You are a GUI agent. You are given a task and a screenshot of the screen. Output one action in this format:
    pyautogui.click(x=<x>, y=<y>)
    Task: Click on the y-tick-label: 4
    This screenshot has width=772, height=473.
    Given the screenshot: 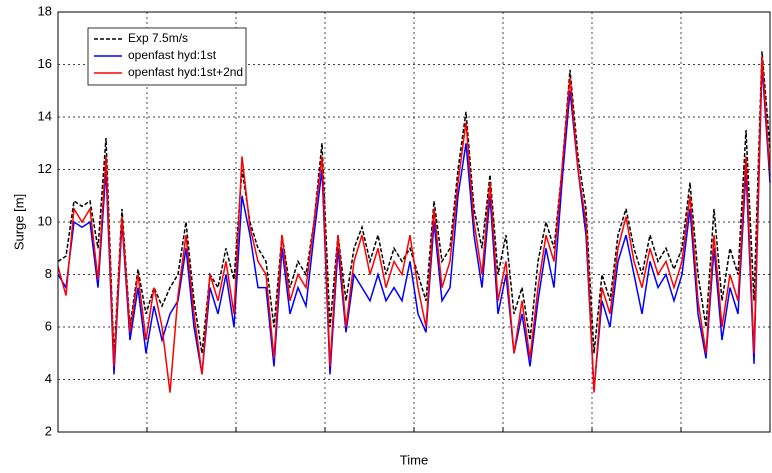 What is the action you would take?
    pyautogui.click(x=48, y=378)
    